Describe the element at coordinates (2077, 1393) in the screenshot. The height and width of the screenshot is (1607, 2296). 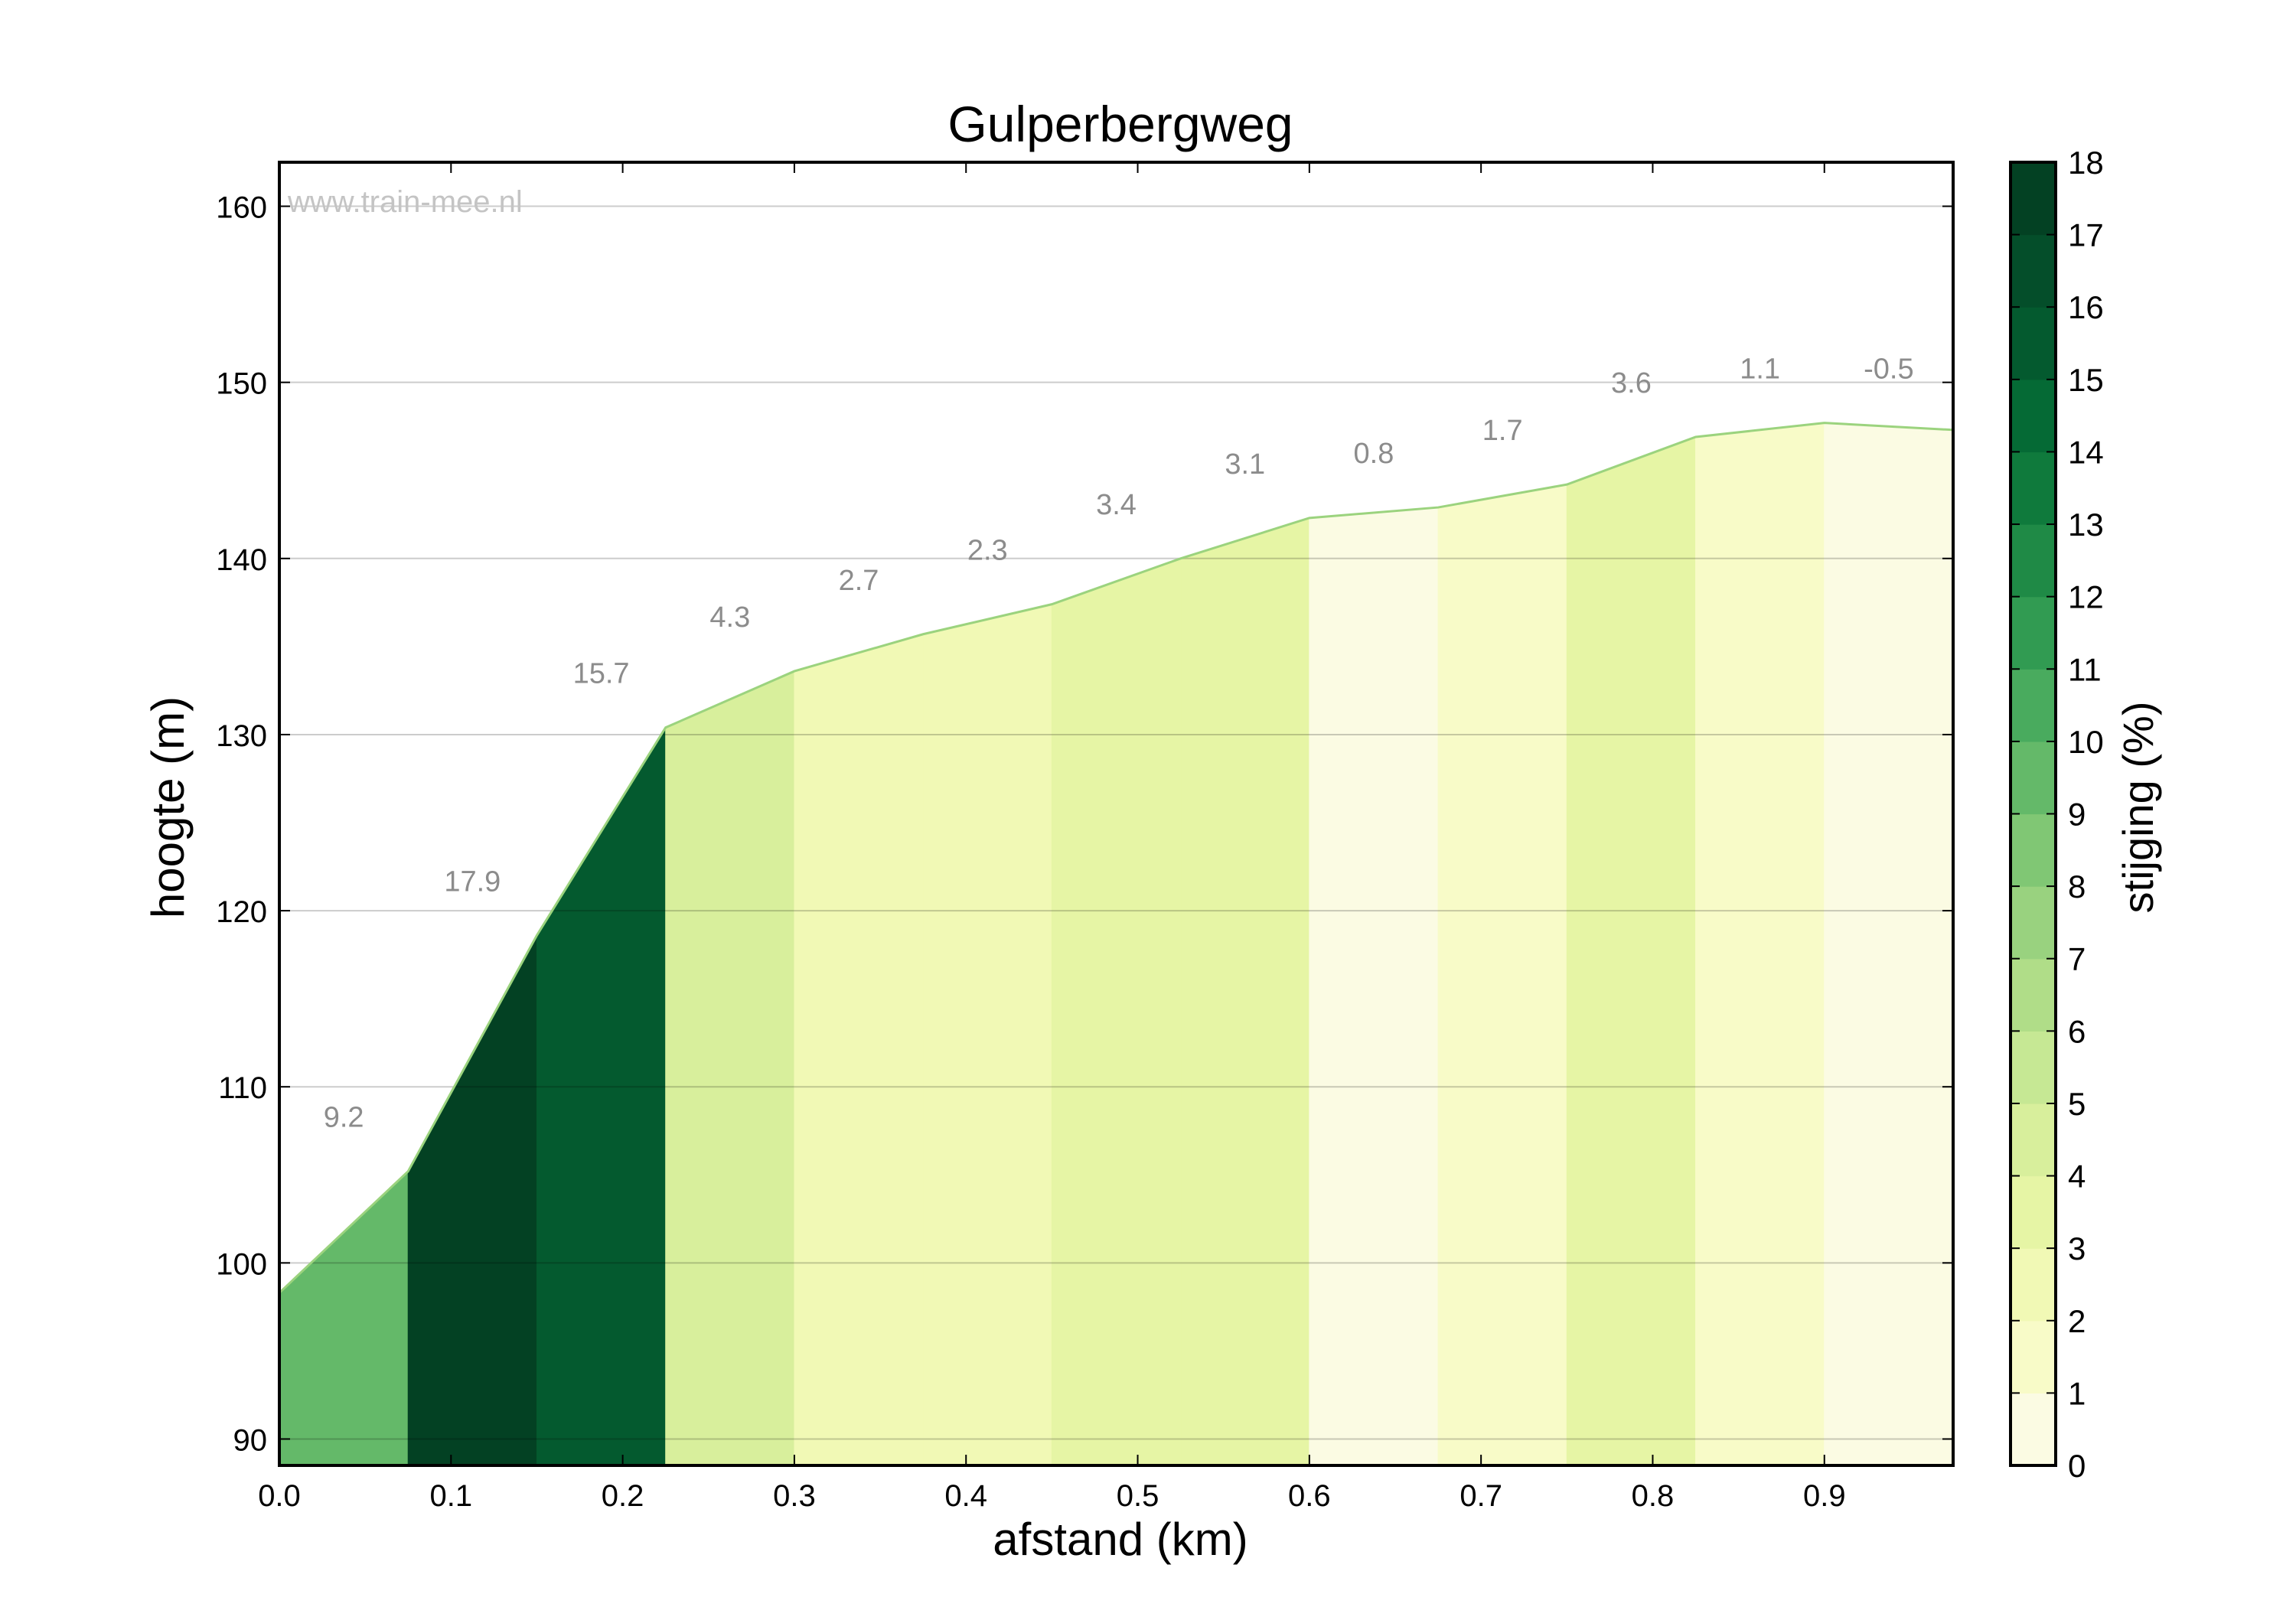
I see `colorbar-tick-label: 1` at that location.